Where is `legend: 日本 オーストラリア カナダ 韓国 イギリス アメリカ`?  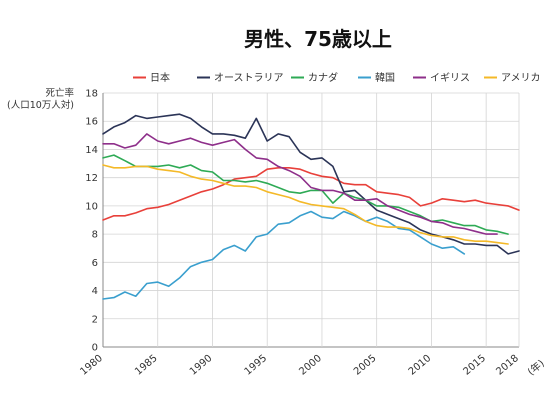
legend: 日本 オーストラリア カナダ 韓国 イギリス アメリカ is located at coordinates (337, 77).